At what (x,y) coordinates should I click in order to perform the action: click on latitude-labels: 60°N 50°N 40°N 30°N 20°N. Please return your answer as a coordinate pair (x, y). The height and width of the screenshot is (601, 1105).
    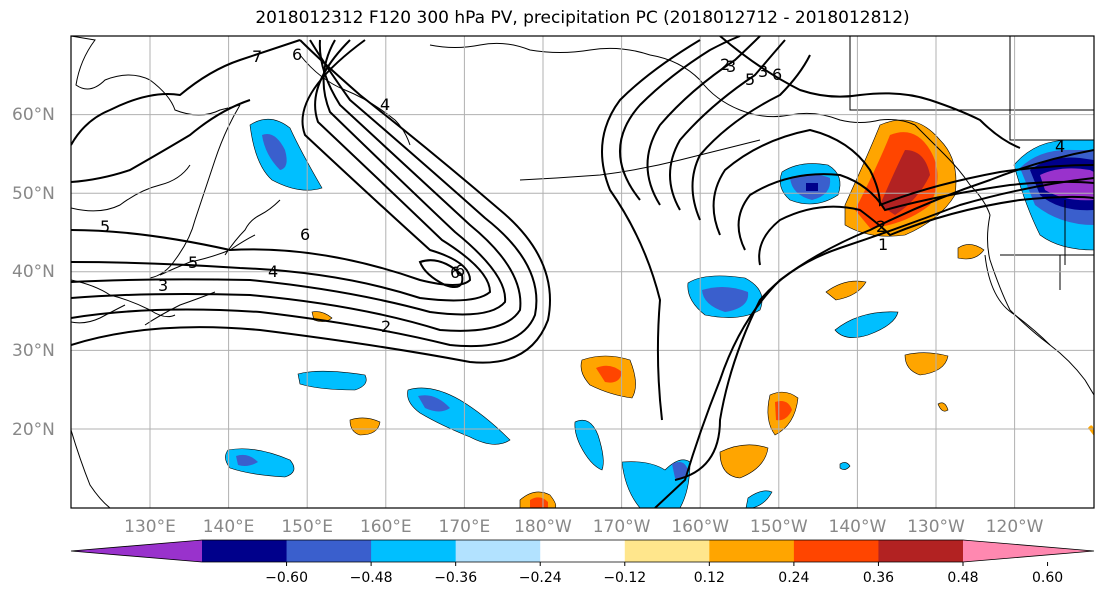
    Looking at the image, I should click on (33, 272).